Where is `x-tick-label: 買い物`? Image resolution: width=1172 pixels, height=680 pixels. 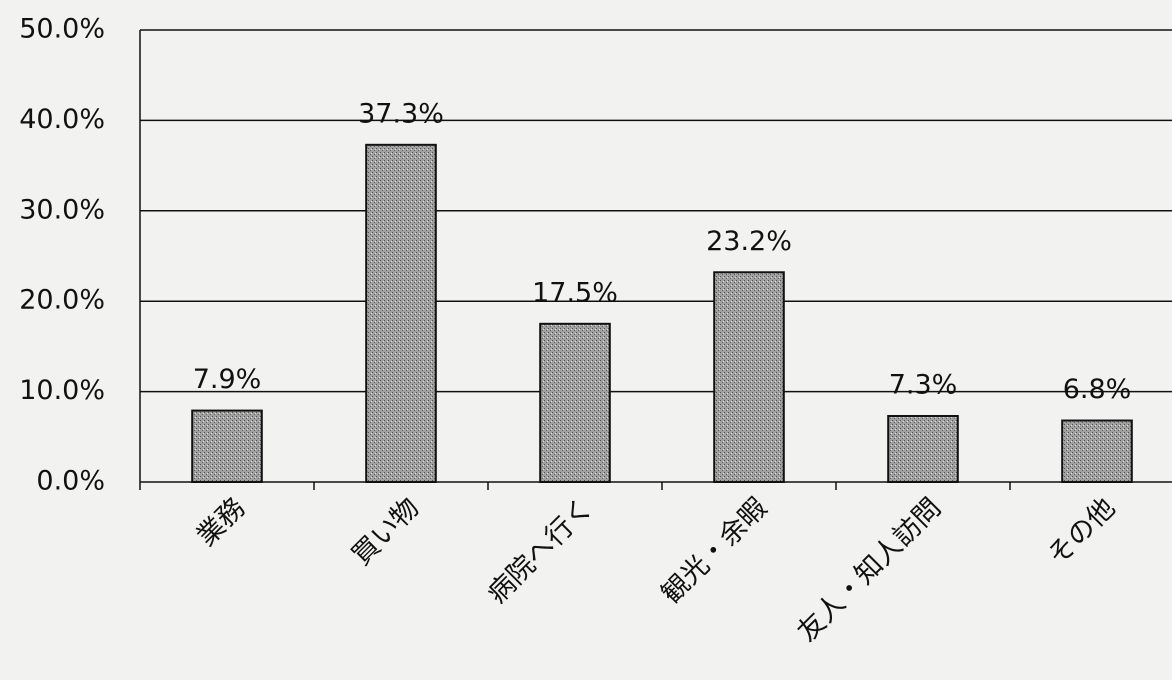 x-tick-label: 買い物 is located at coordinates (385, 531).